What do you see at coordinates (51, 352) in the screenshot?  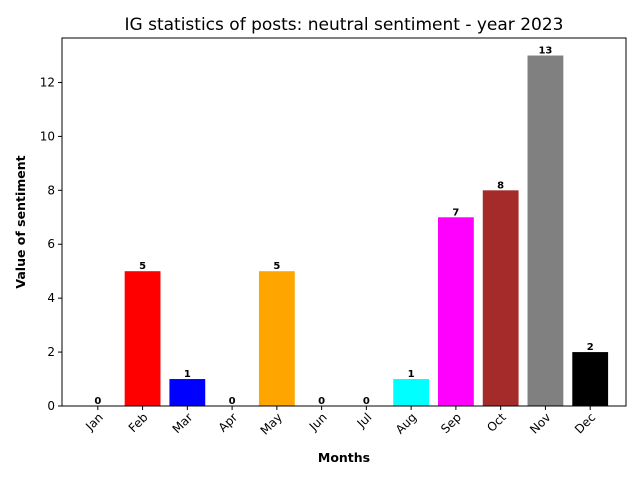 I see `y-tick-label-2: 2` at bounding box center [51, 352].